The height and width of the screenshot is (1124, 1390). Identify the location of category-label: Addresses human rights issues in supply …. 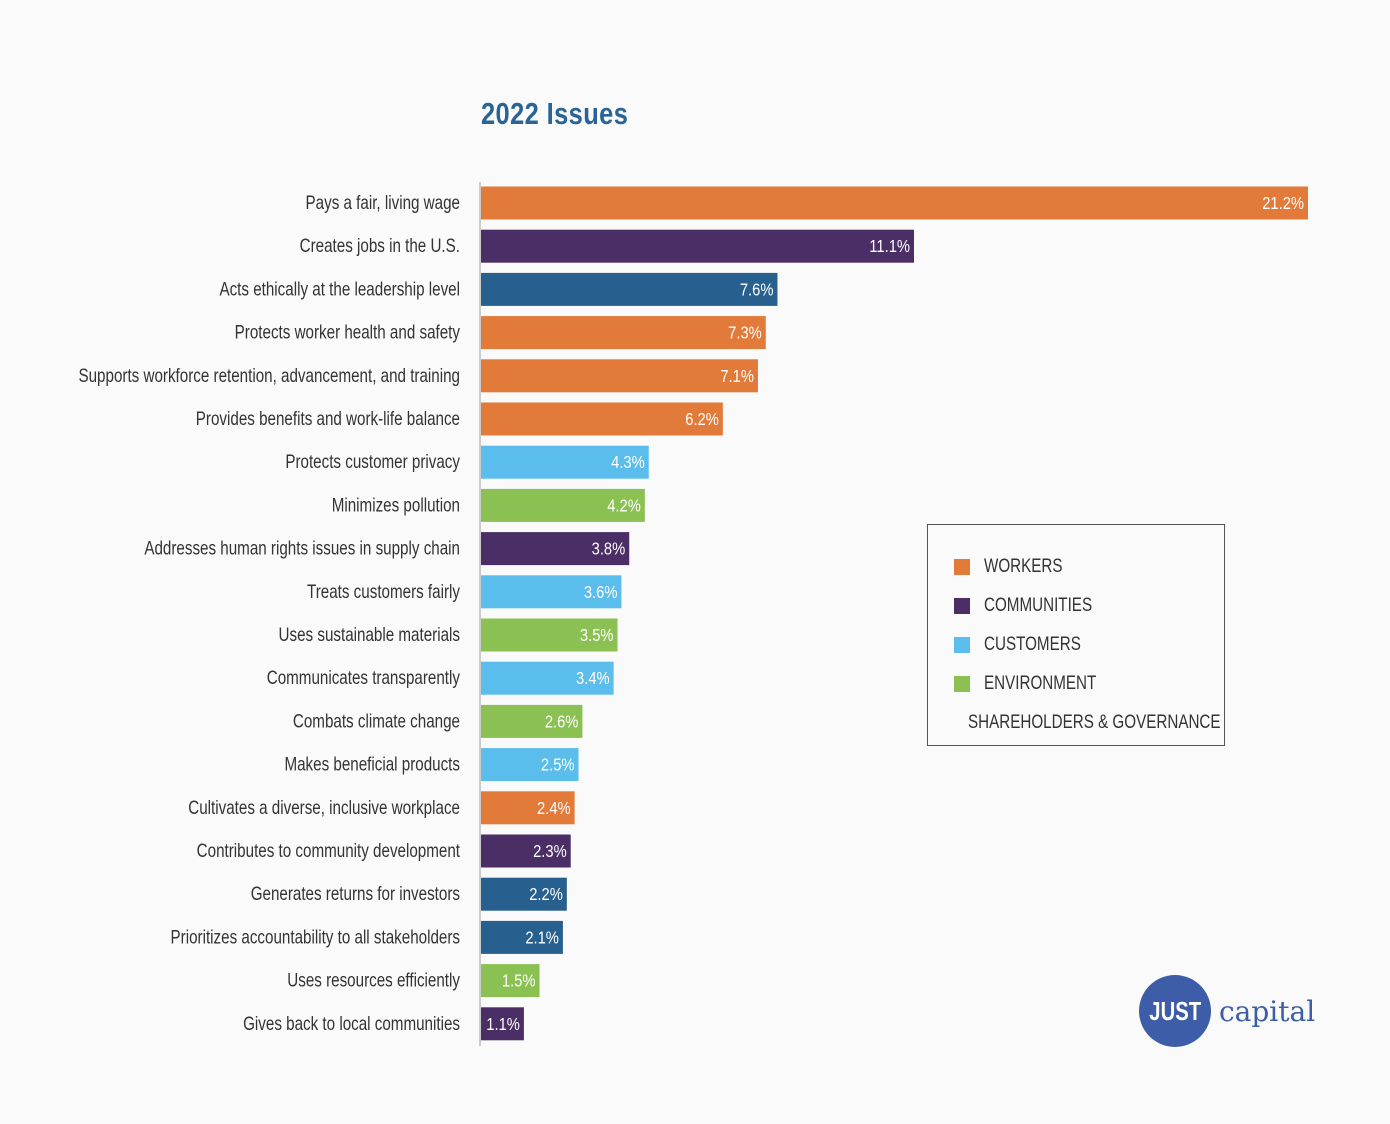
(302, 548).